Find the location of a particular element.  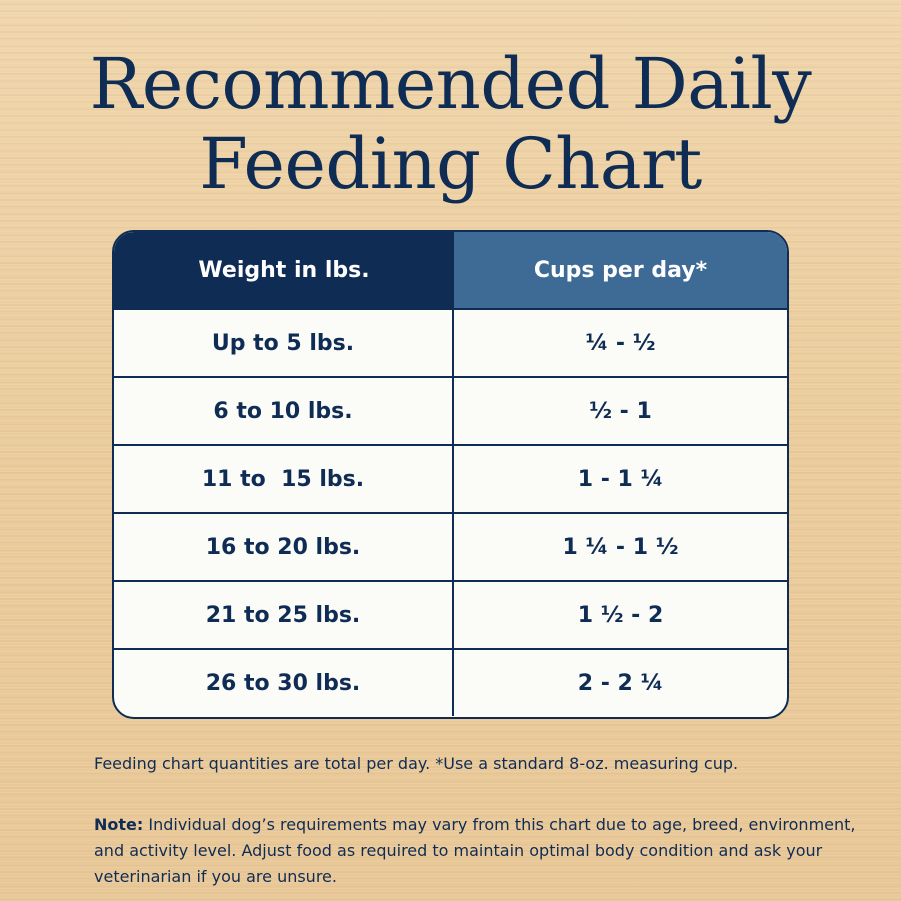

table-header-row: Weight in lbs. Cups per day* is located at coordinates (450, 270).